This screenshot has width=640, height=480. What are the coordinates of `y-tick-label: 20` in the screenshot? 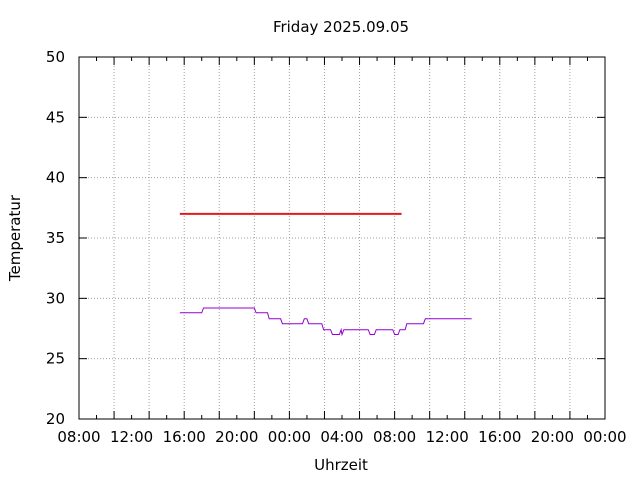 It's located at (55, 419).